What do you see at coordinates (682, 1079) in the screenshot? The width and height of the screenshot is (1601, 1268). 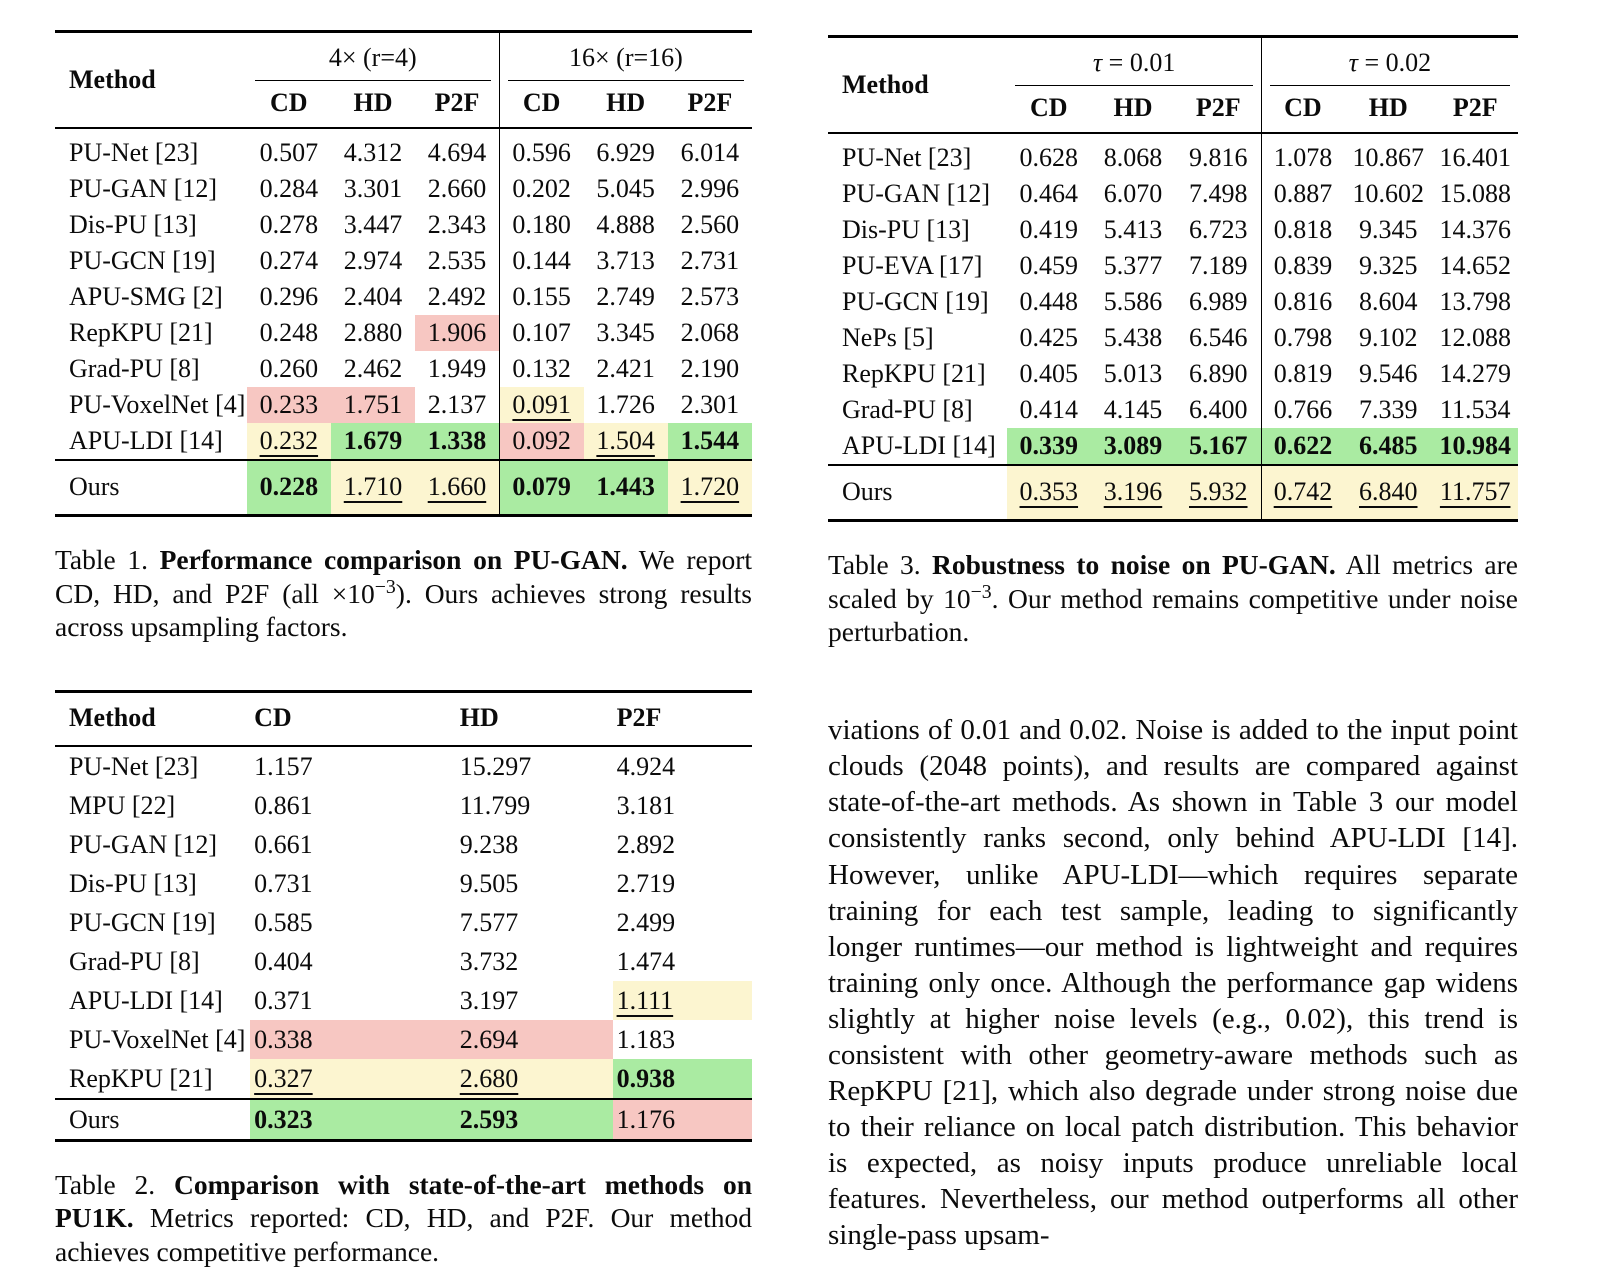 I see `value-cell: 0.938` at bounding box center [682, 1079].